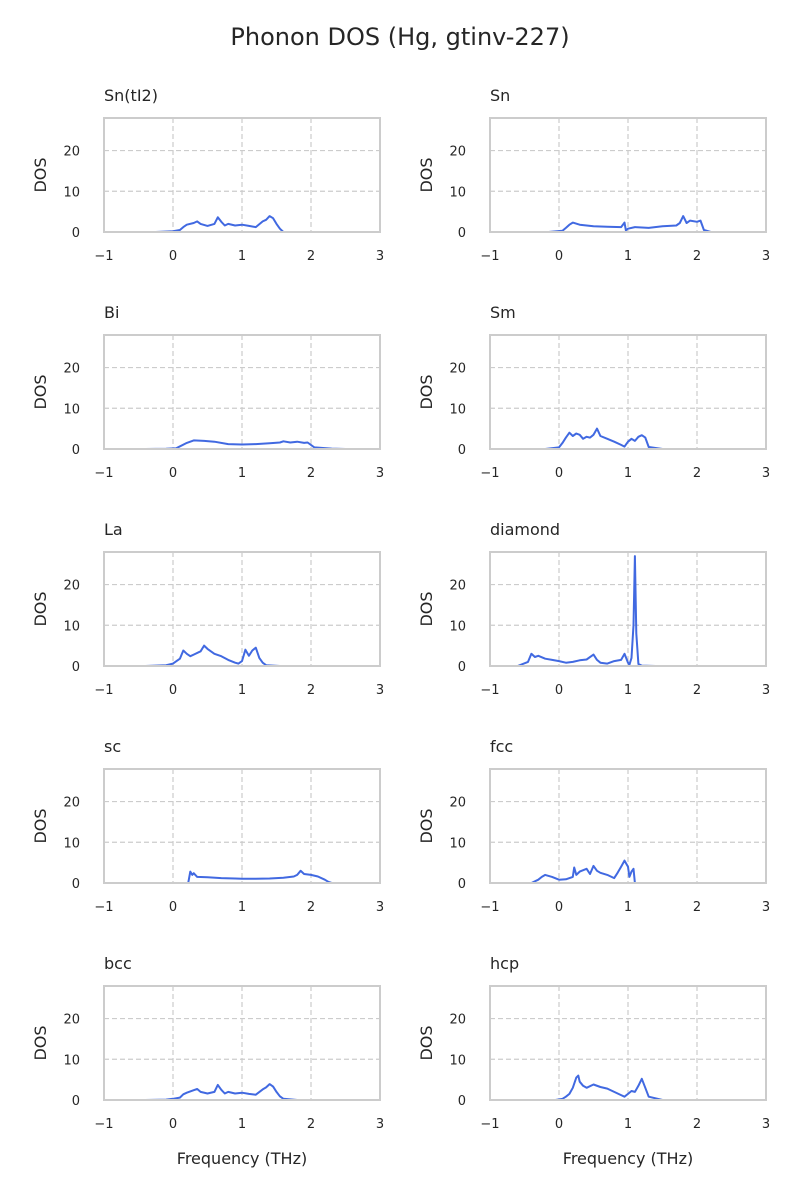 The image size is (800, 1200). Describe the element at coordinates (504, 963) in the screenshot. I see `subplot-title: hcp` at that location.